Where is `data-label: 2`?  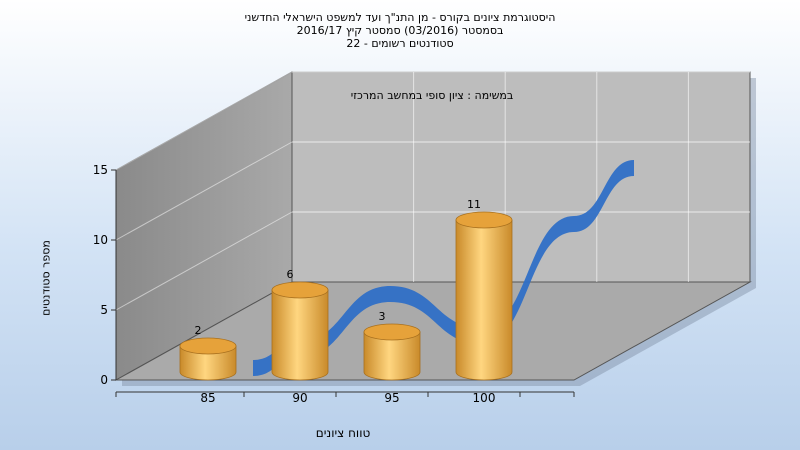
data-label: 2 is located at coordinates (198, 330).